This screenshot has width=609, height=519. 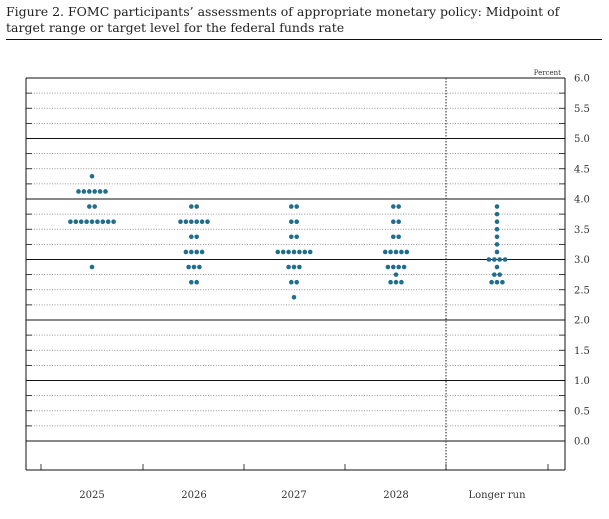 What do you see at coordinates (582, 230) in the screenshot?
I see `y-tick-label: 3.5` at bounding box center [582, 230].